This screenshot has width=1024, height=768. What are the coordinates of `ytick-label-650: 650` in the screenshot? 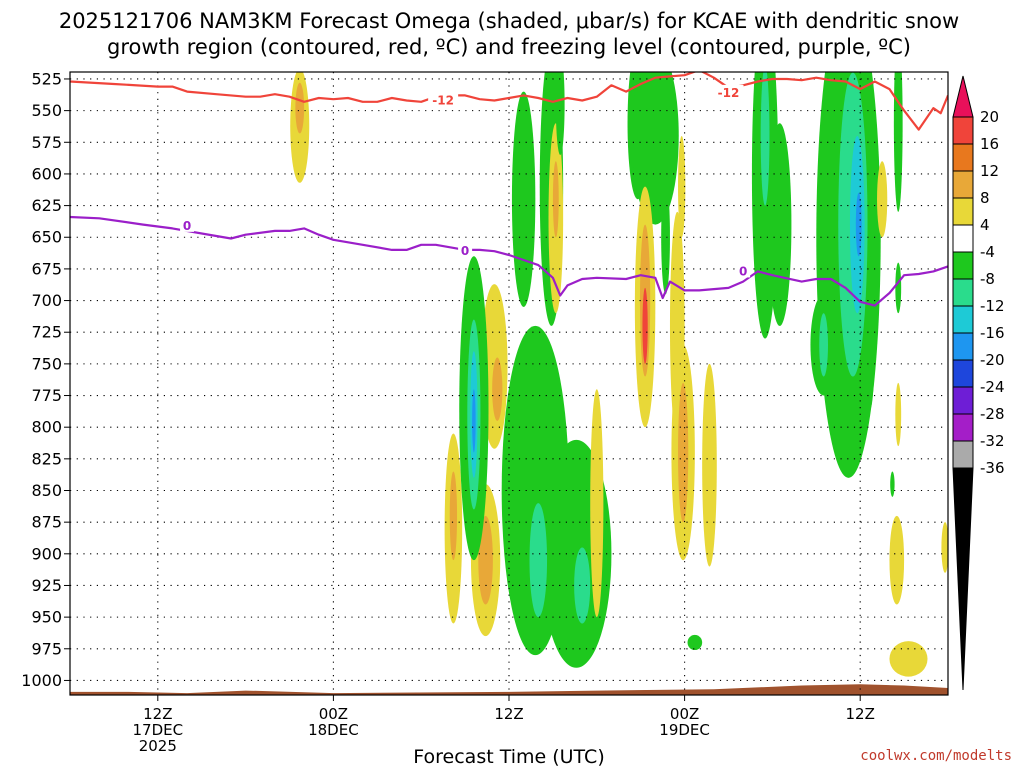 It's located at (46, 237).